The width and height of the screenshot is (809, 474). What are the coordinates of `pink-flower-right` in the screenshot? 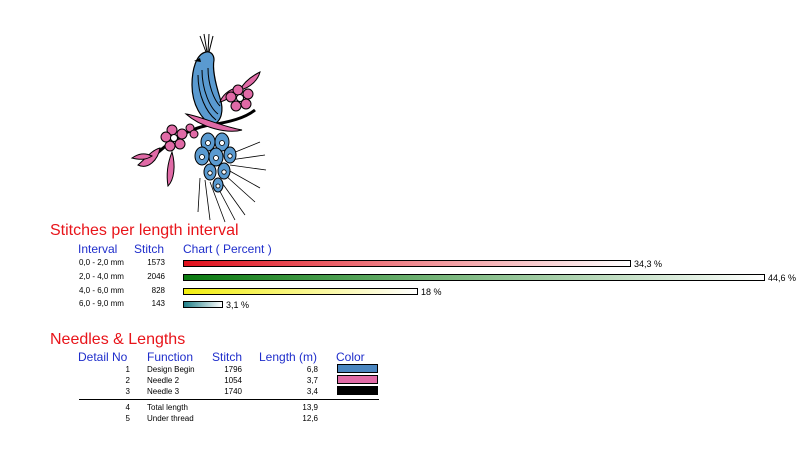 It's located at (239, 98).